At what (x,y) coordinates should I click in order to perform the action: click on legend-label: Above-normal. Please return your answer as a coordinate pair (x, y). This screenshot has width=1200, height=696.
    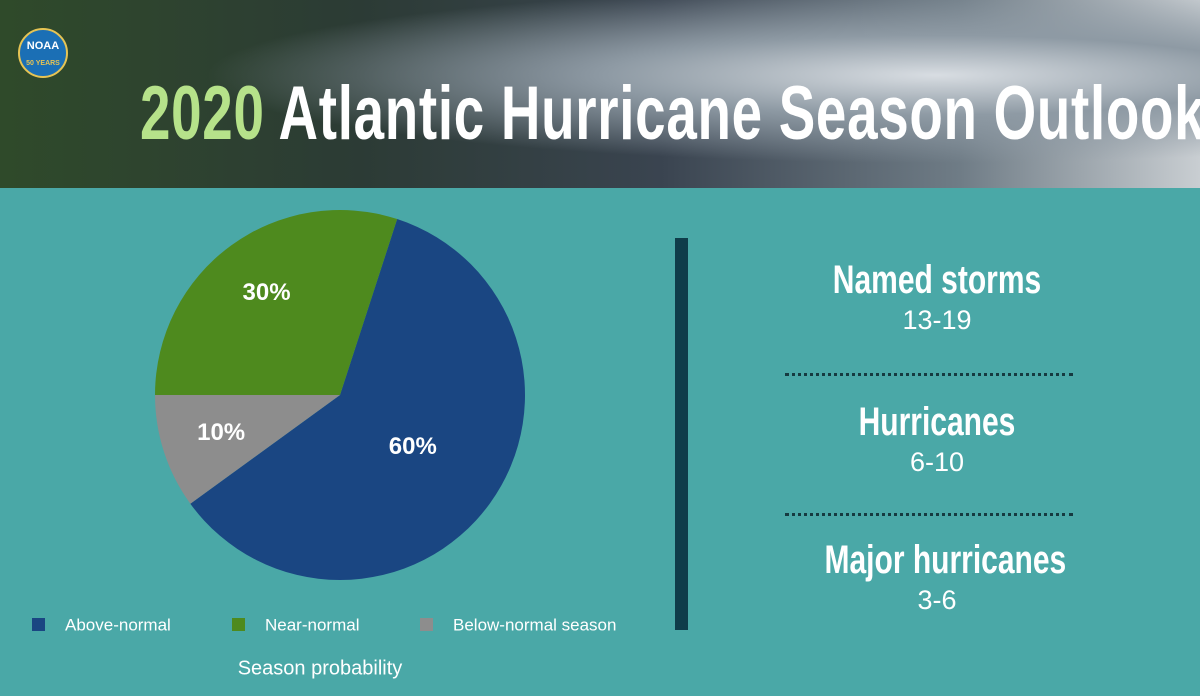
    Looking at the image, I should click on (118, 624).